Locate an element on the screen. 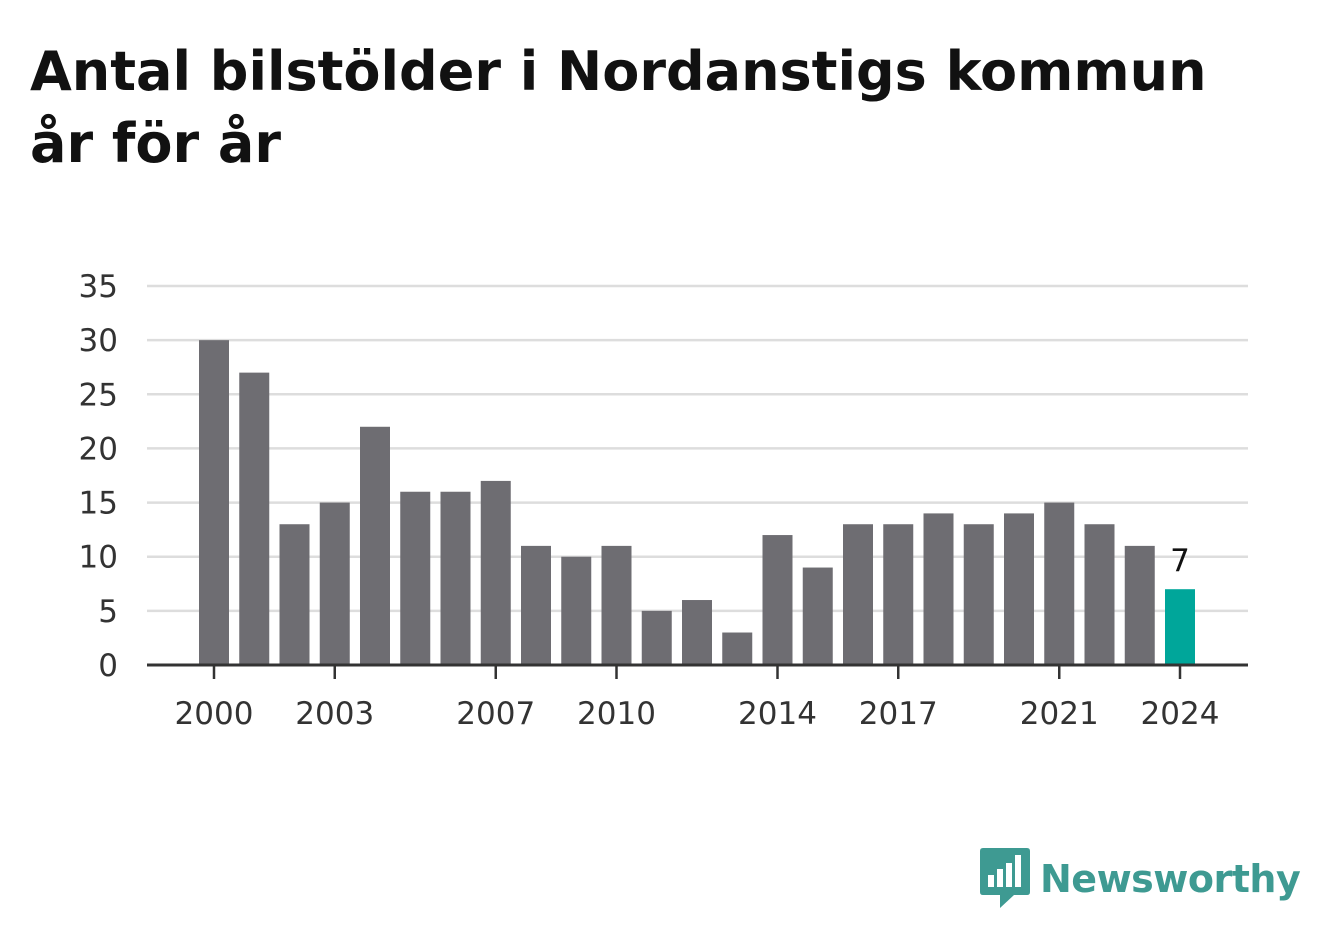 The image size is (1322, 939). y-tick-label: 25 is located at coordinates (98, 395).